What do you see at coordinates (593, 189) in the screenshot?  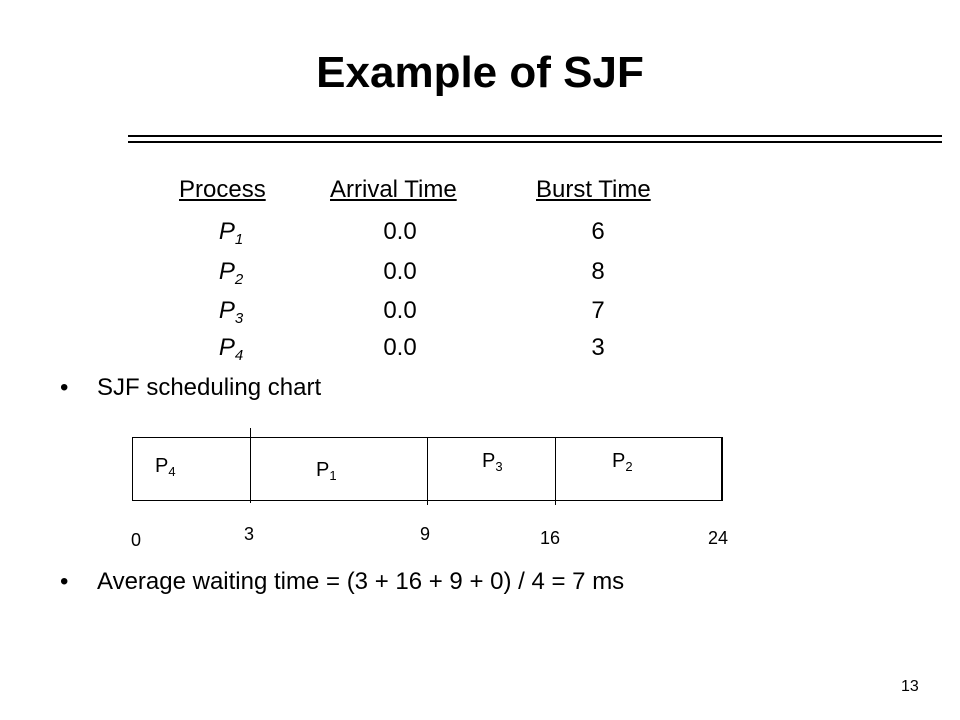 I see `header-burst-time: Burst Time` at bounding box center [593, 189].